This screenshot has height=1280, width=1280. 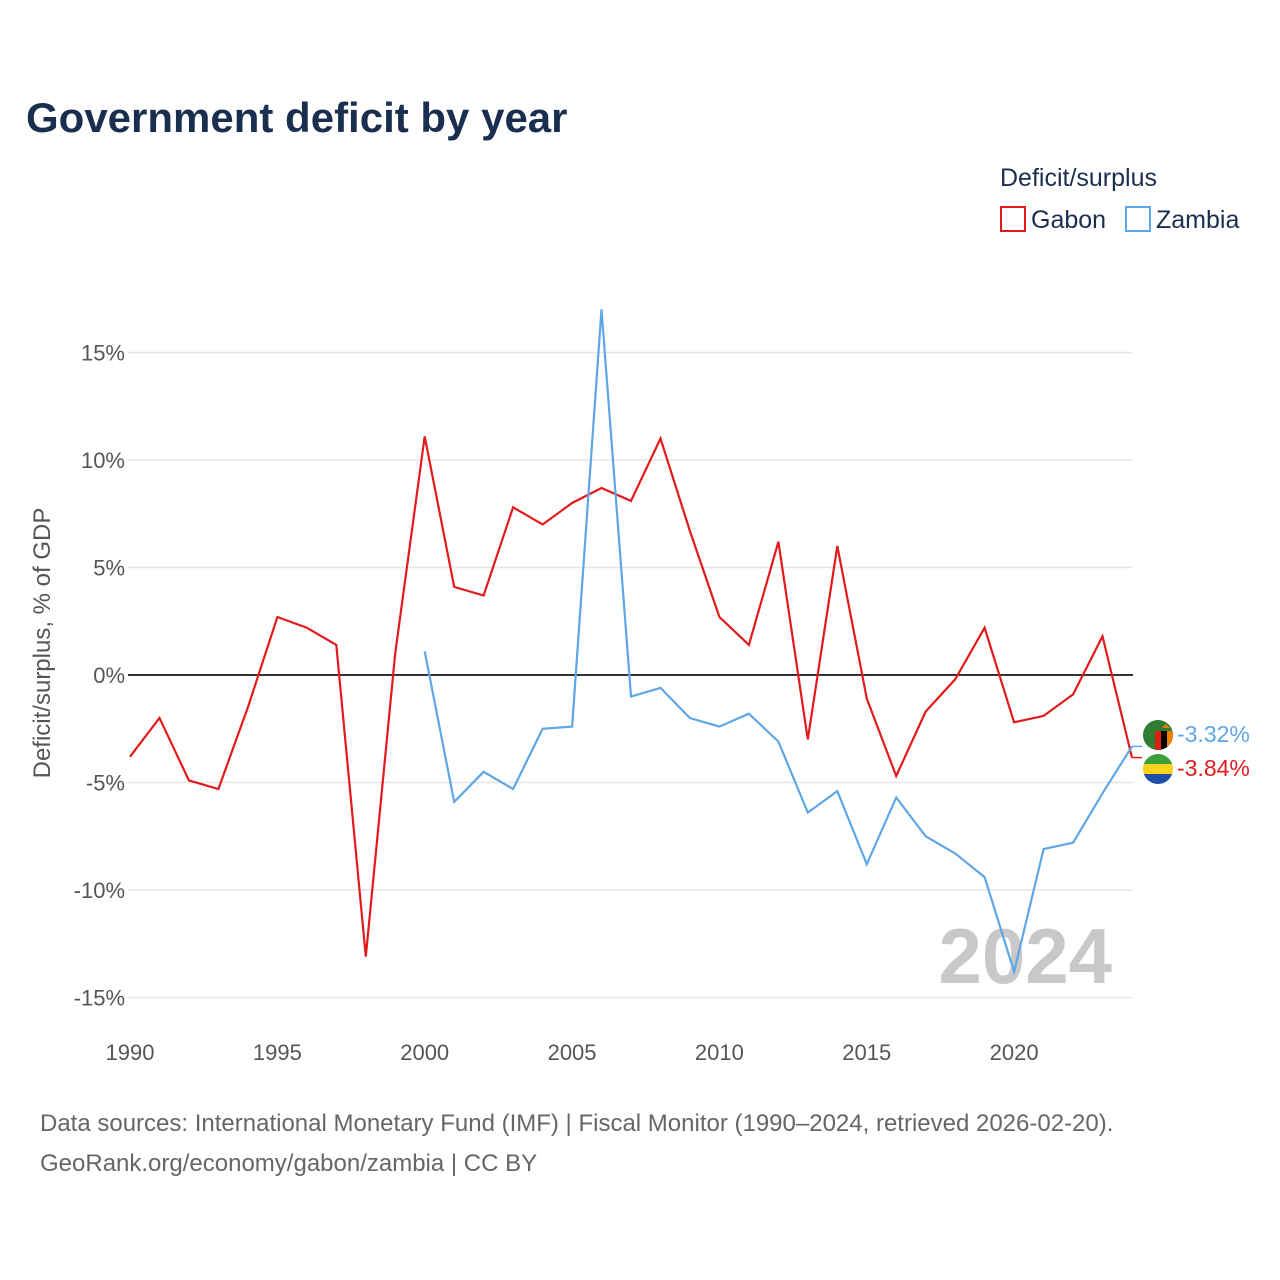 What do you see at coordinates (99, 998) in the screenshot?
I see `y-tick-label: -15%` at bounding box center [99, 998].